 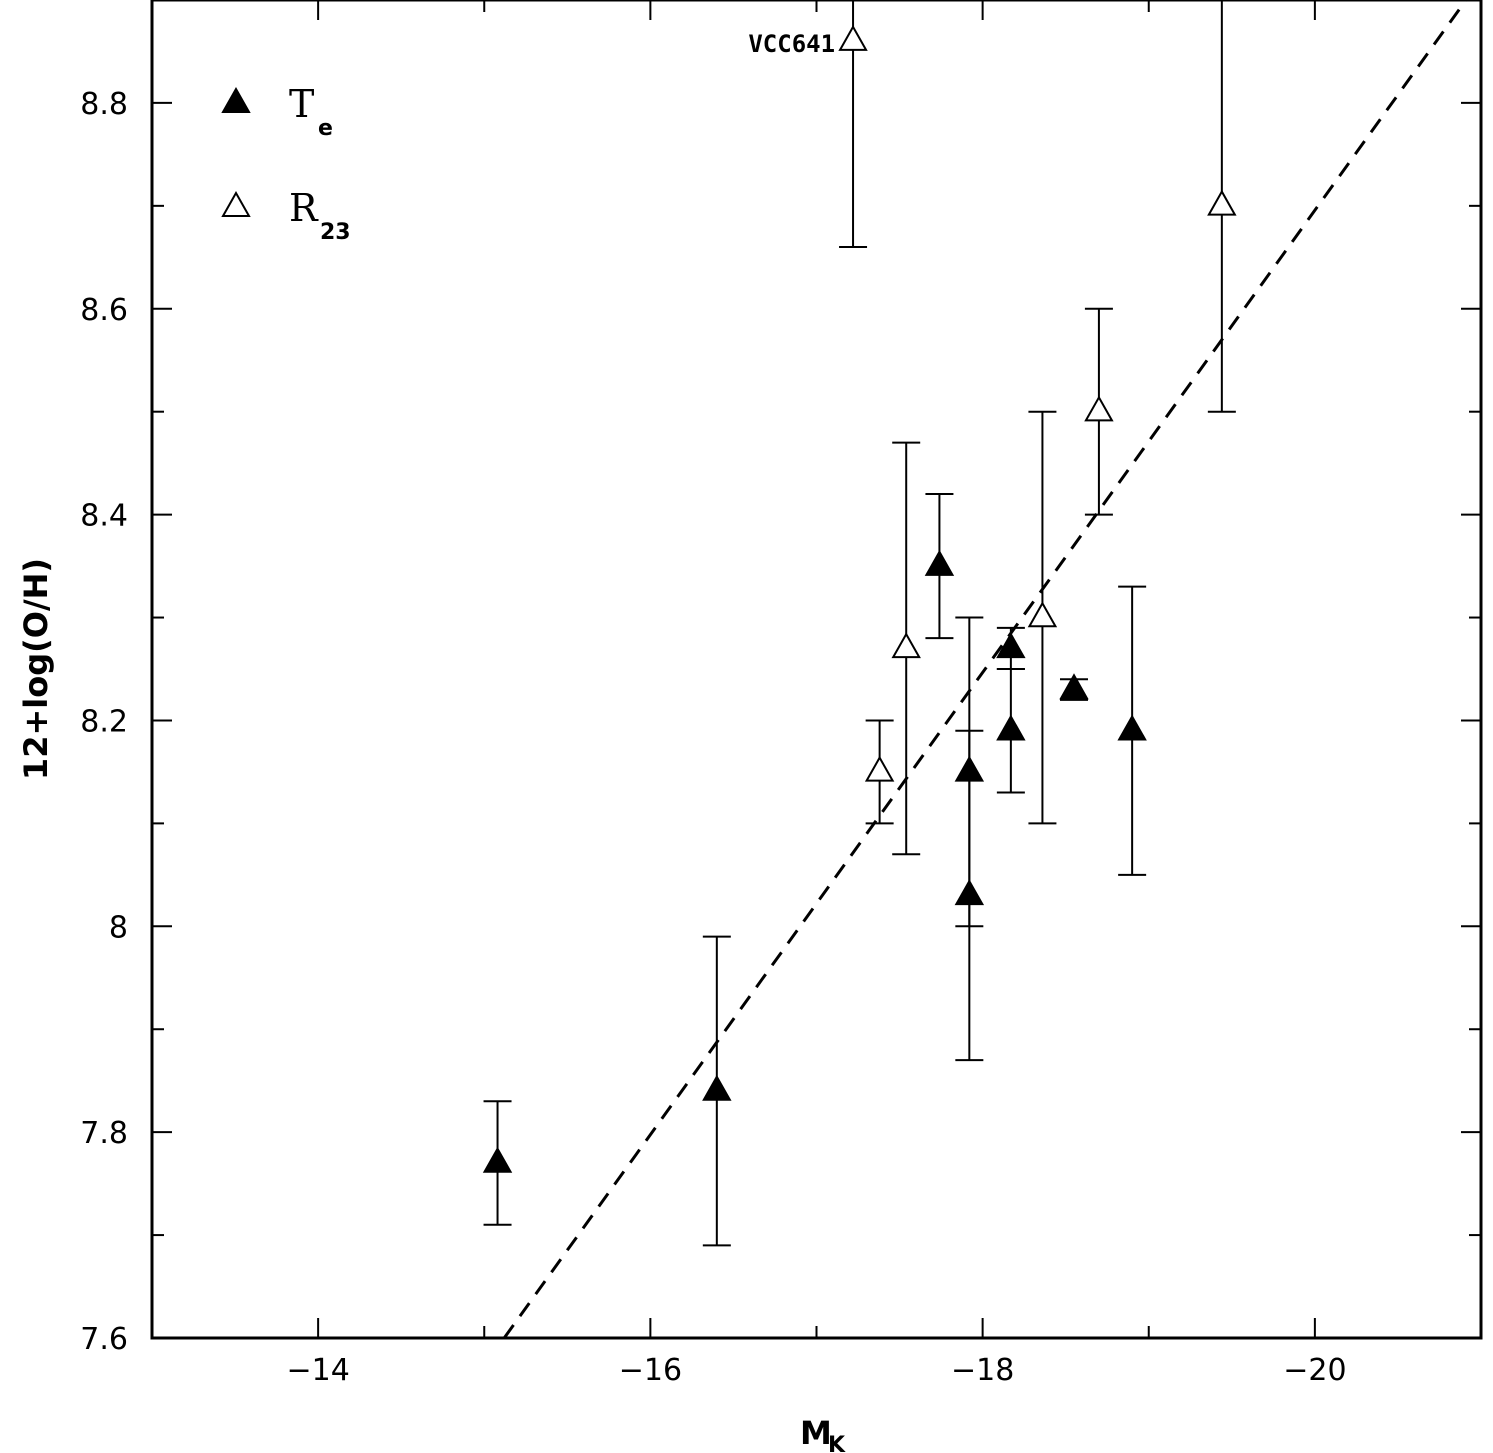 I want to click on legend-label-r23: R, so click(x=304, y=208).